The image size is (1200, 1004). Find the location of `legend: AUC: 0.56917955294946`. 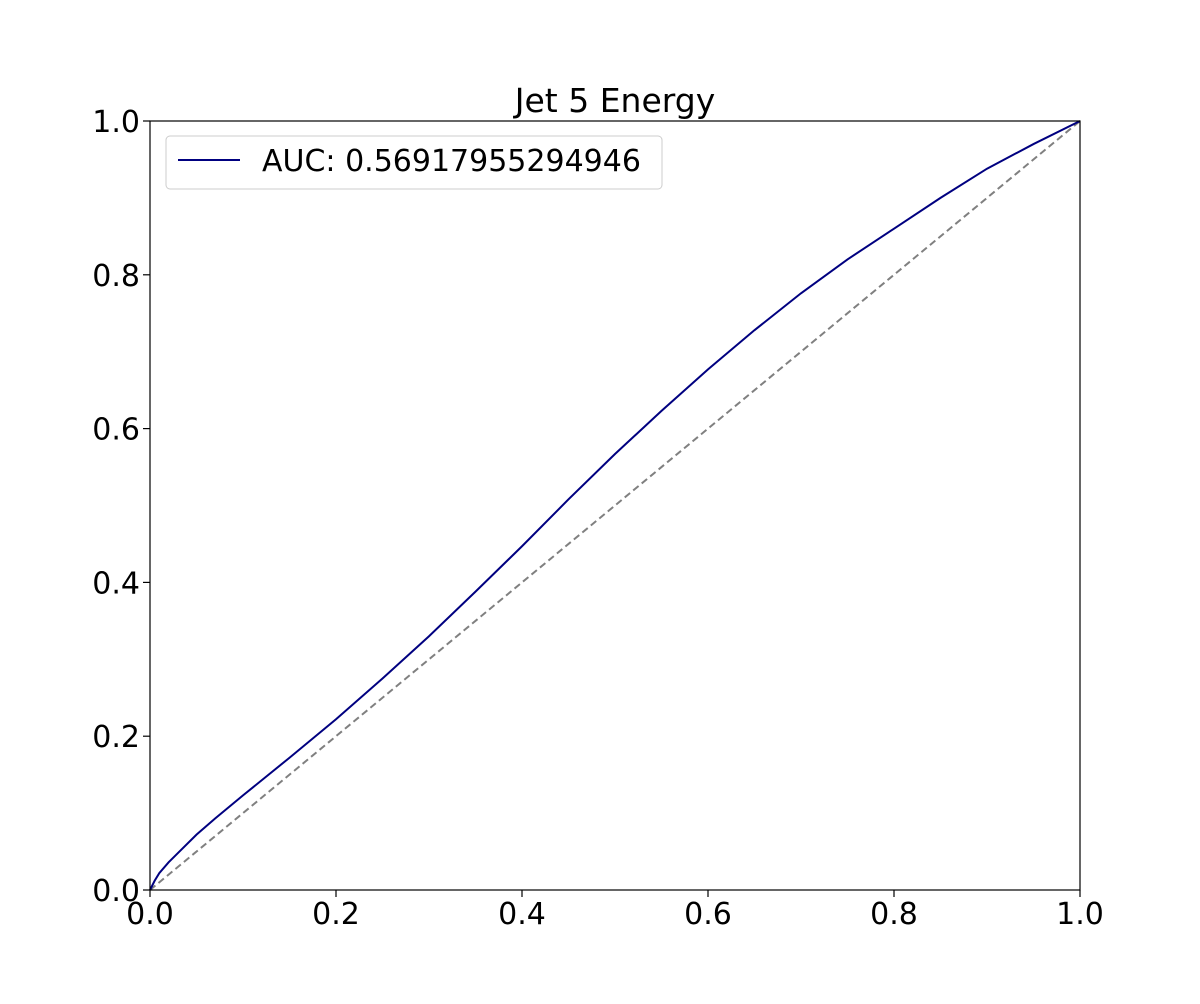

legend: AUC: 0.56917955294946 is located at coordinates (414, 162).